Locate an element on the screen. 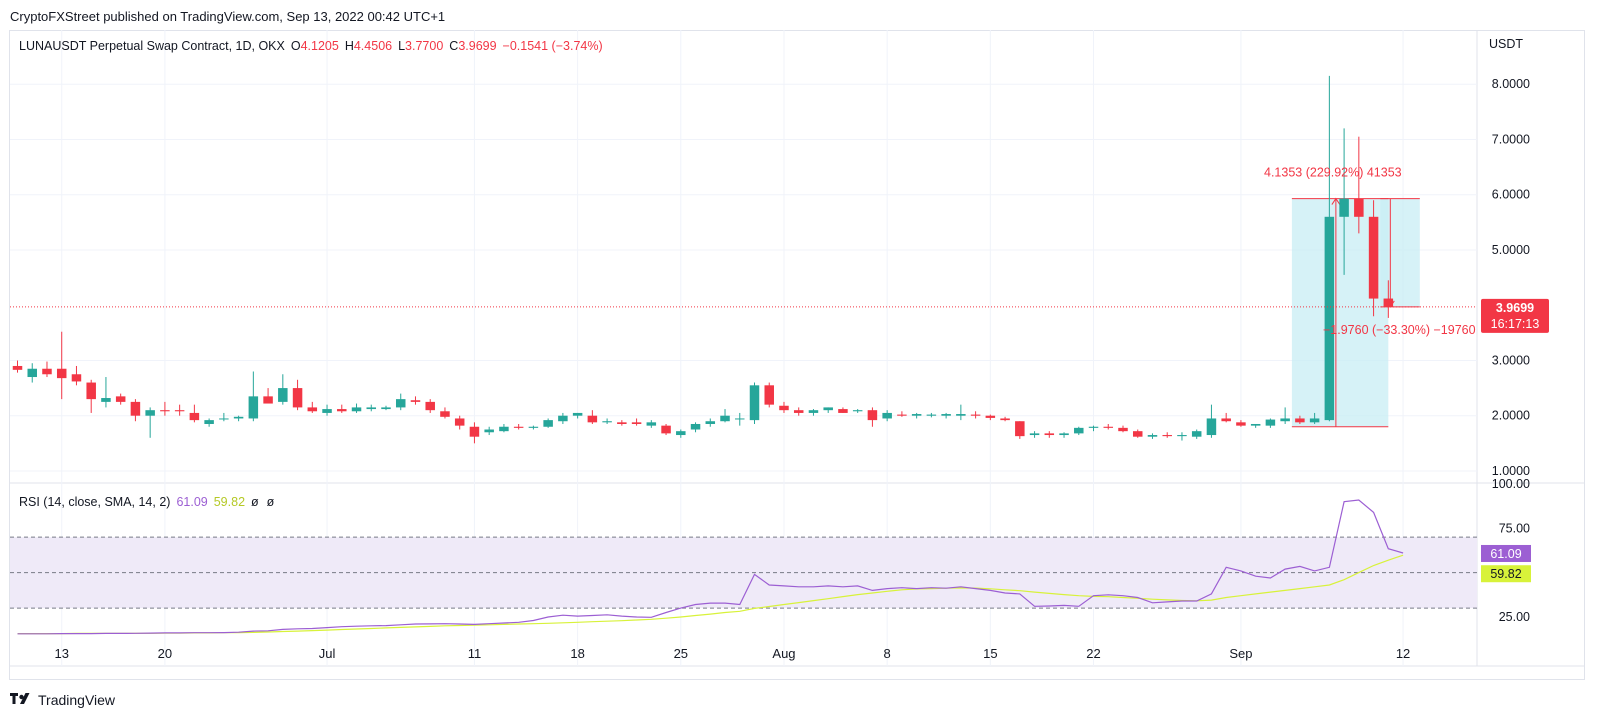  measure-zone-down is located at coordinates (1399, 253).